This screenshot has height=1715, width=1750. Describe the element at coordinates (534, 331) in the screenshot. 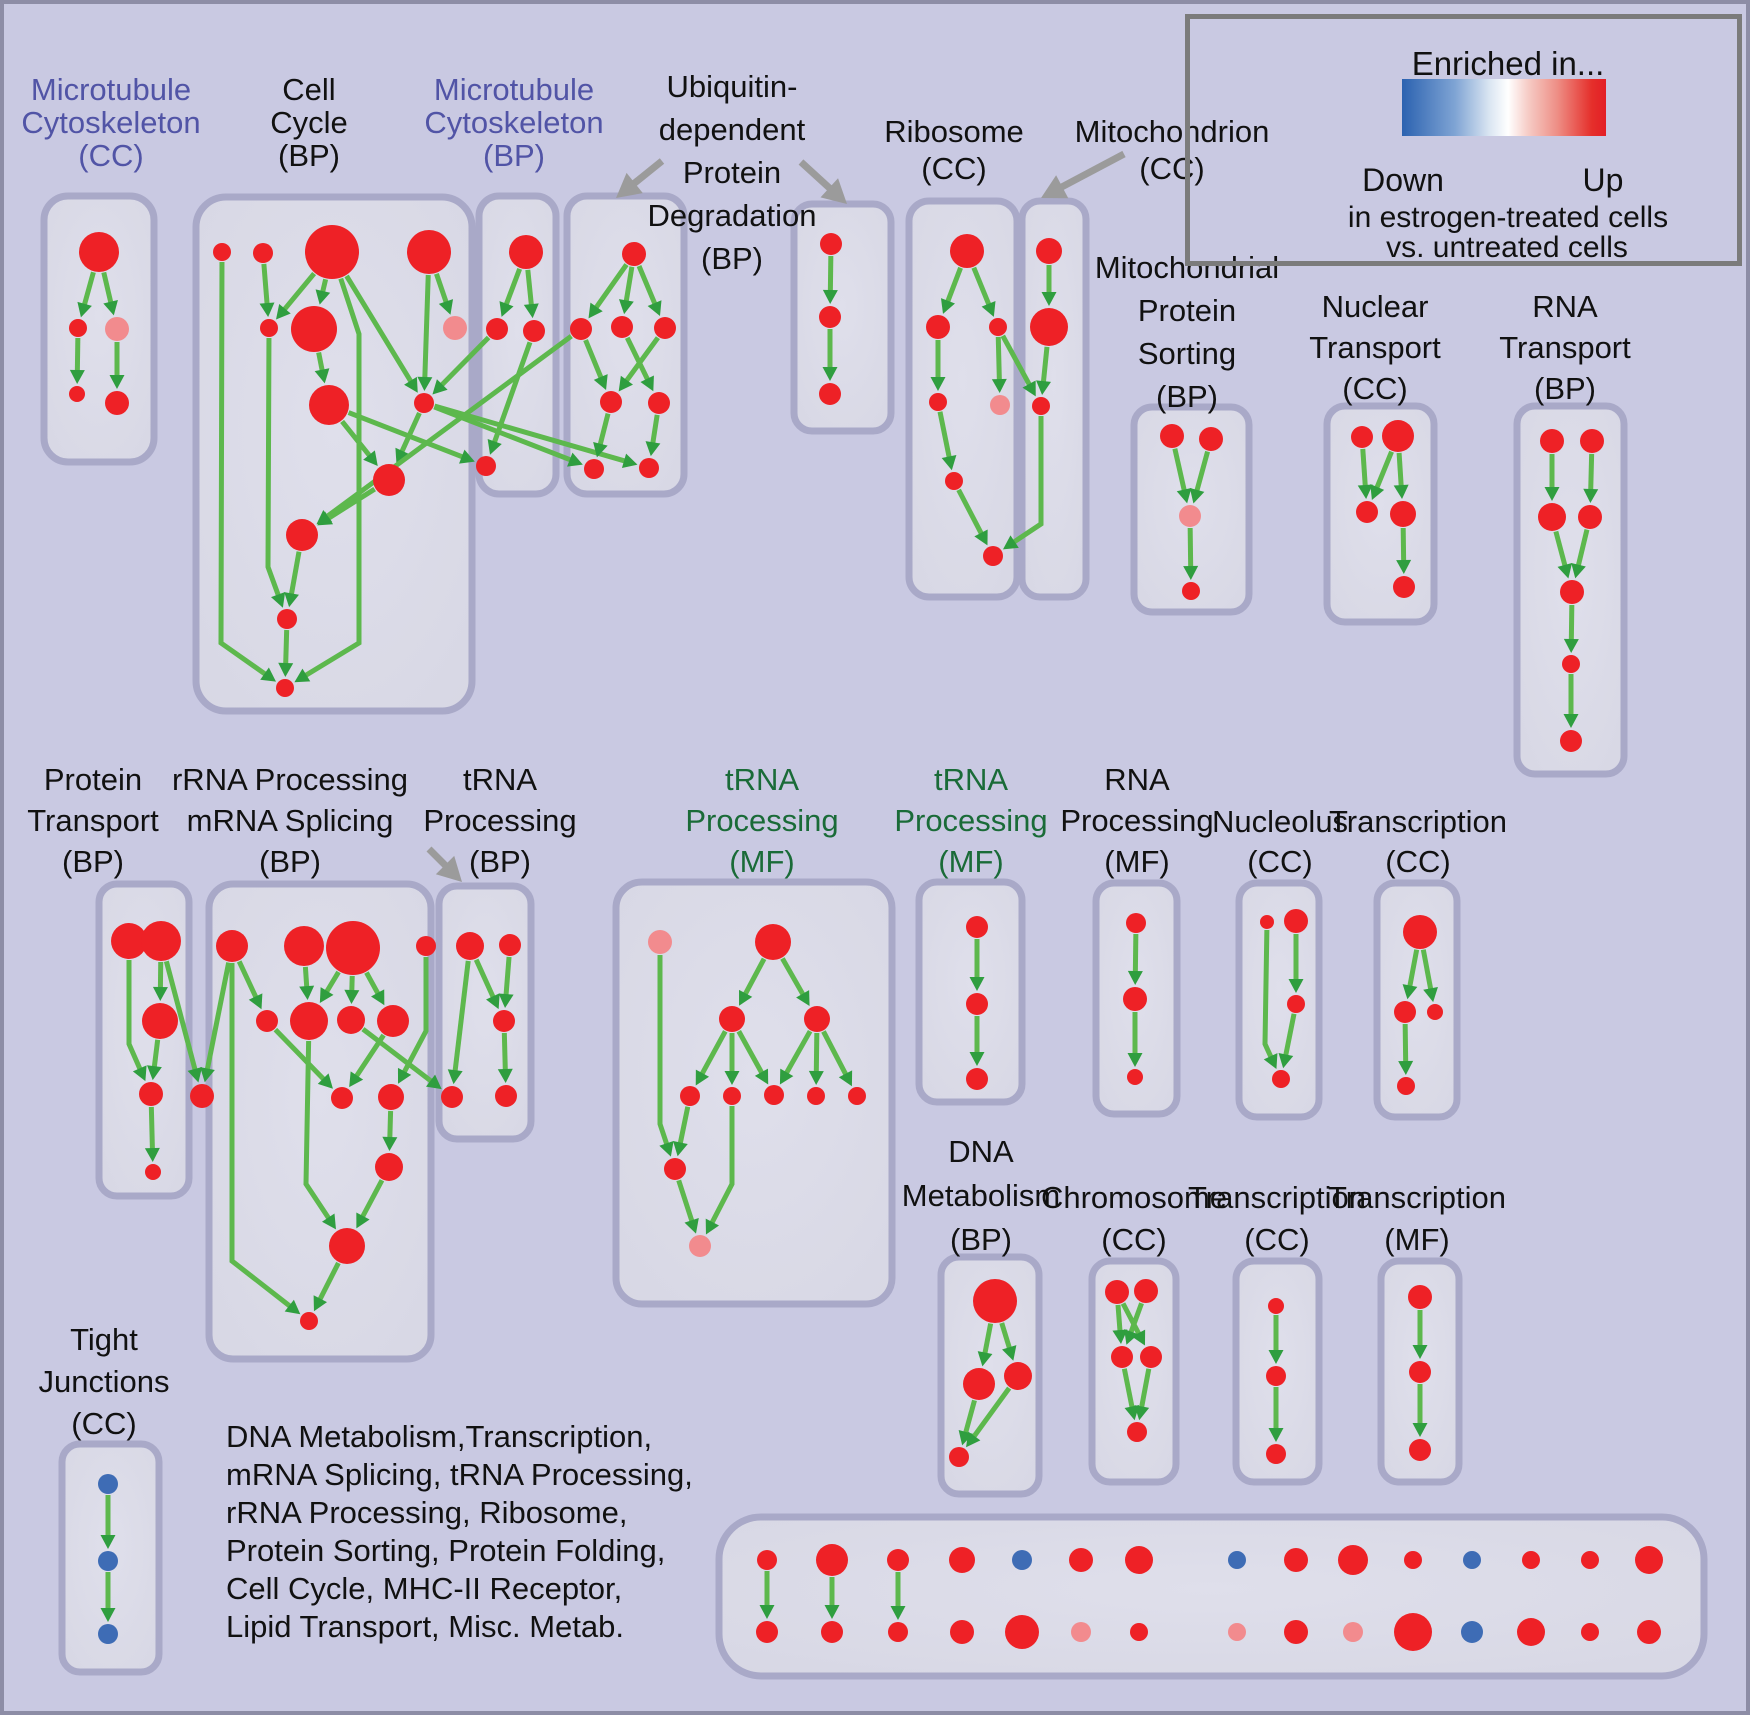

I see `node-mtbp_mr` at that location.